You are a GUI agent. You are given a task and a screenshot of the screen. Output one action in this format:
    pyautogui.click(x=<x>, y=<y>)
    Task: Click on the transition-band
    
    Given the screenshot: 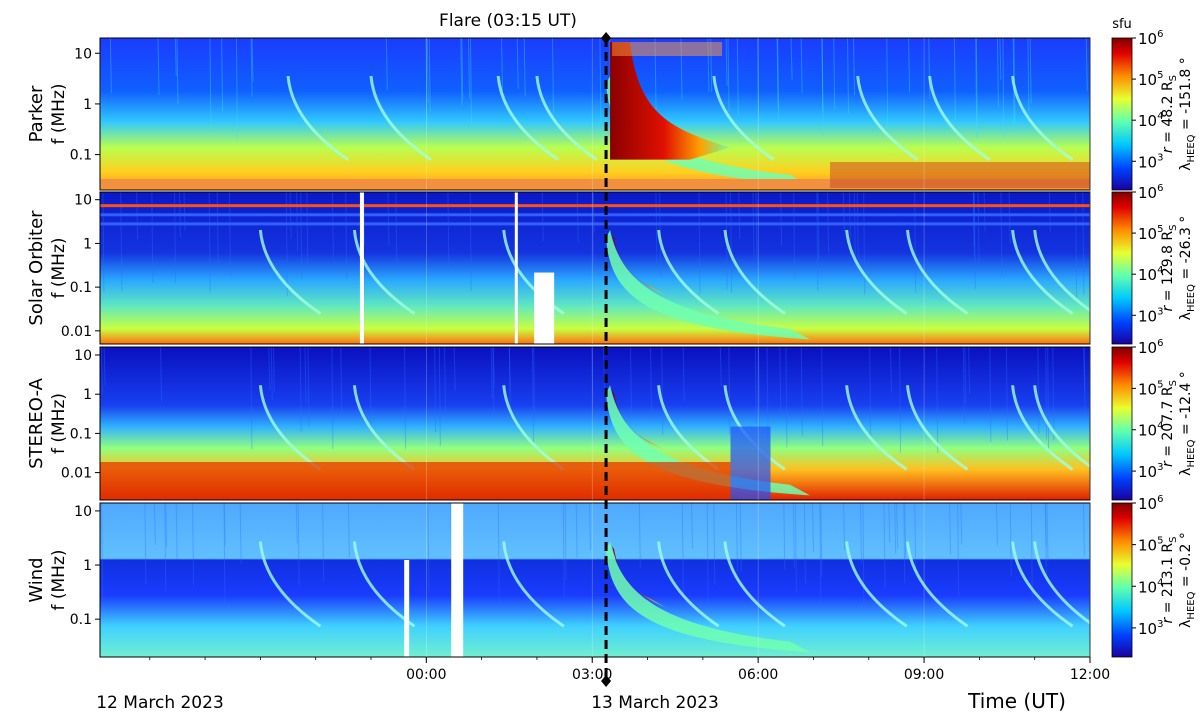 What is the action you would take?
    pyautogui.click(x=750, y=463)
    